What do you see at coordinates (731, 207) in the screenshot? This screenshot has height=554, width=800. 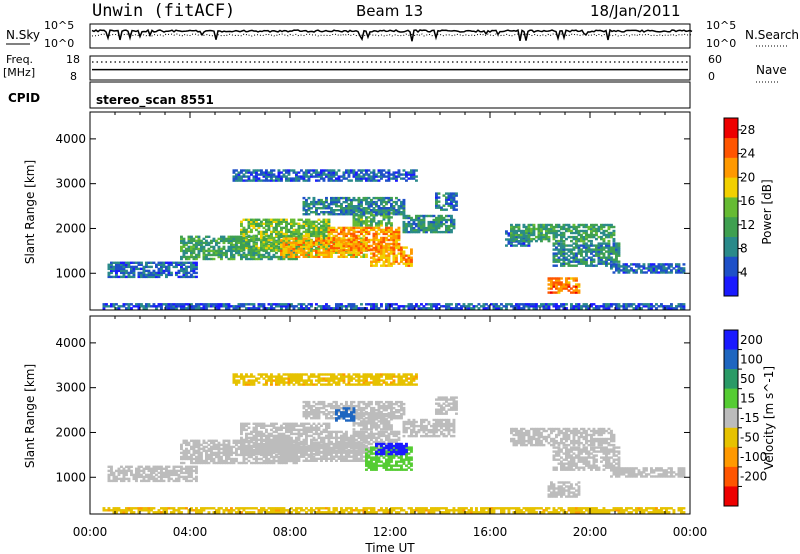 I see `power-colorbar-frame` at bounding box center [731, 207].